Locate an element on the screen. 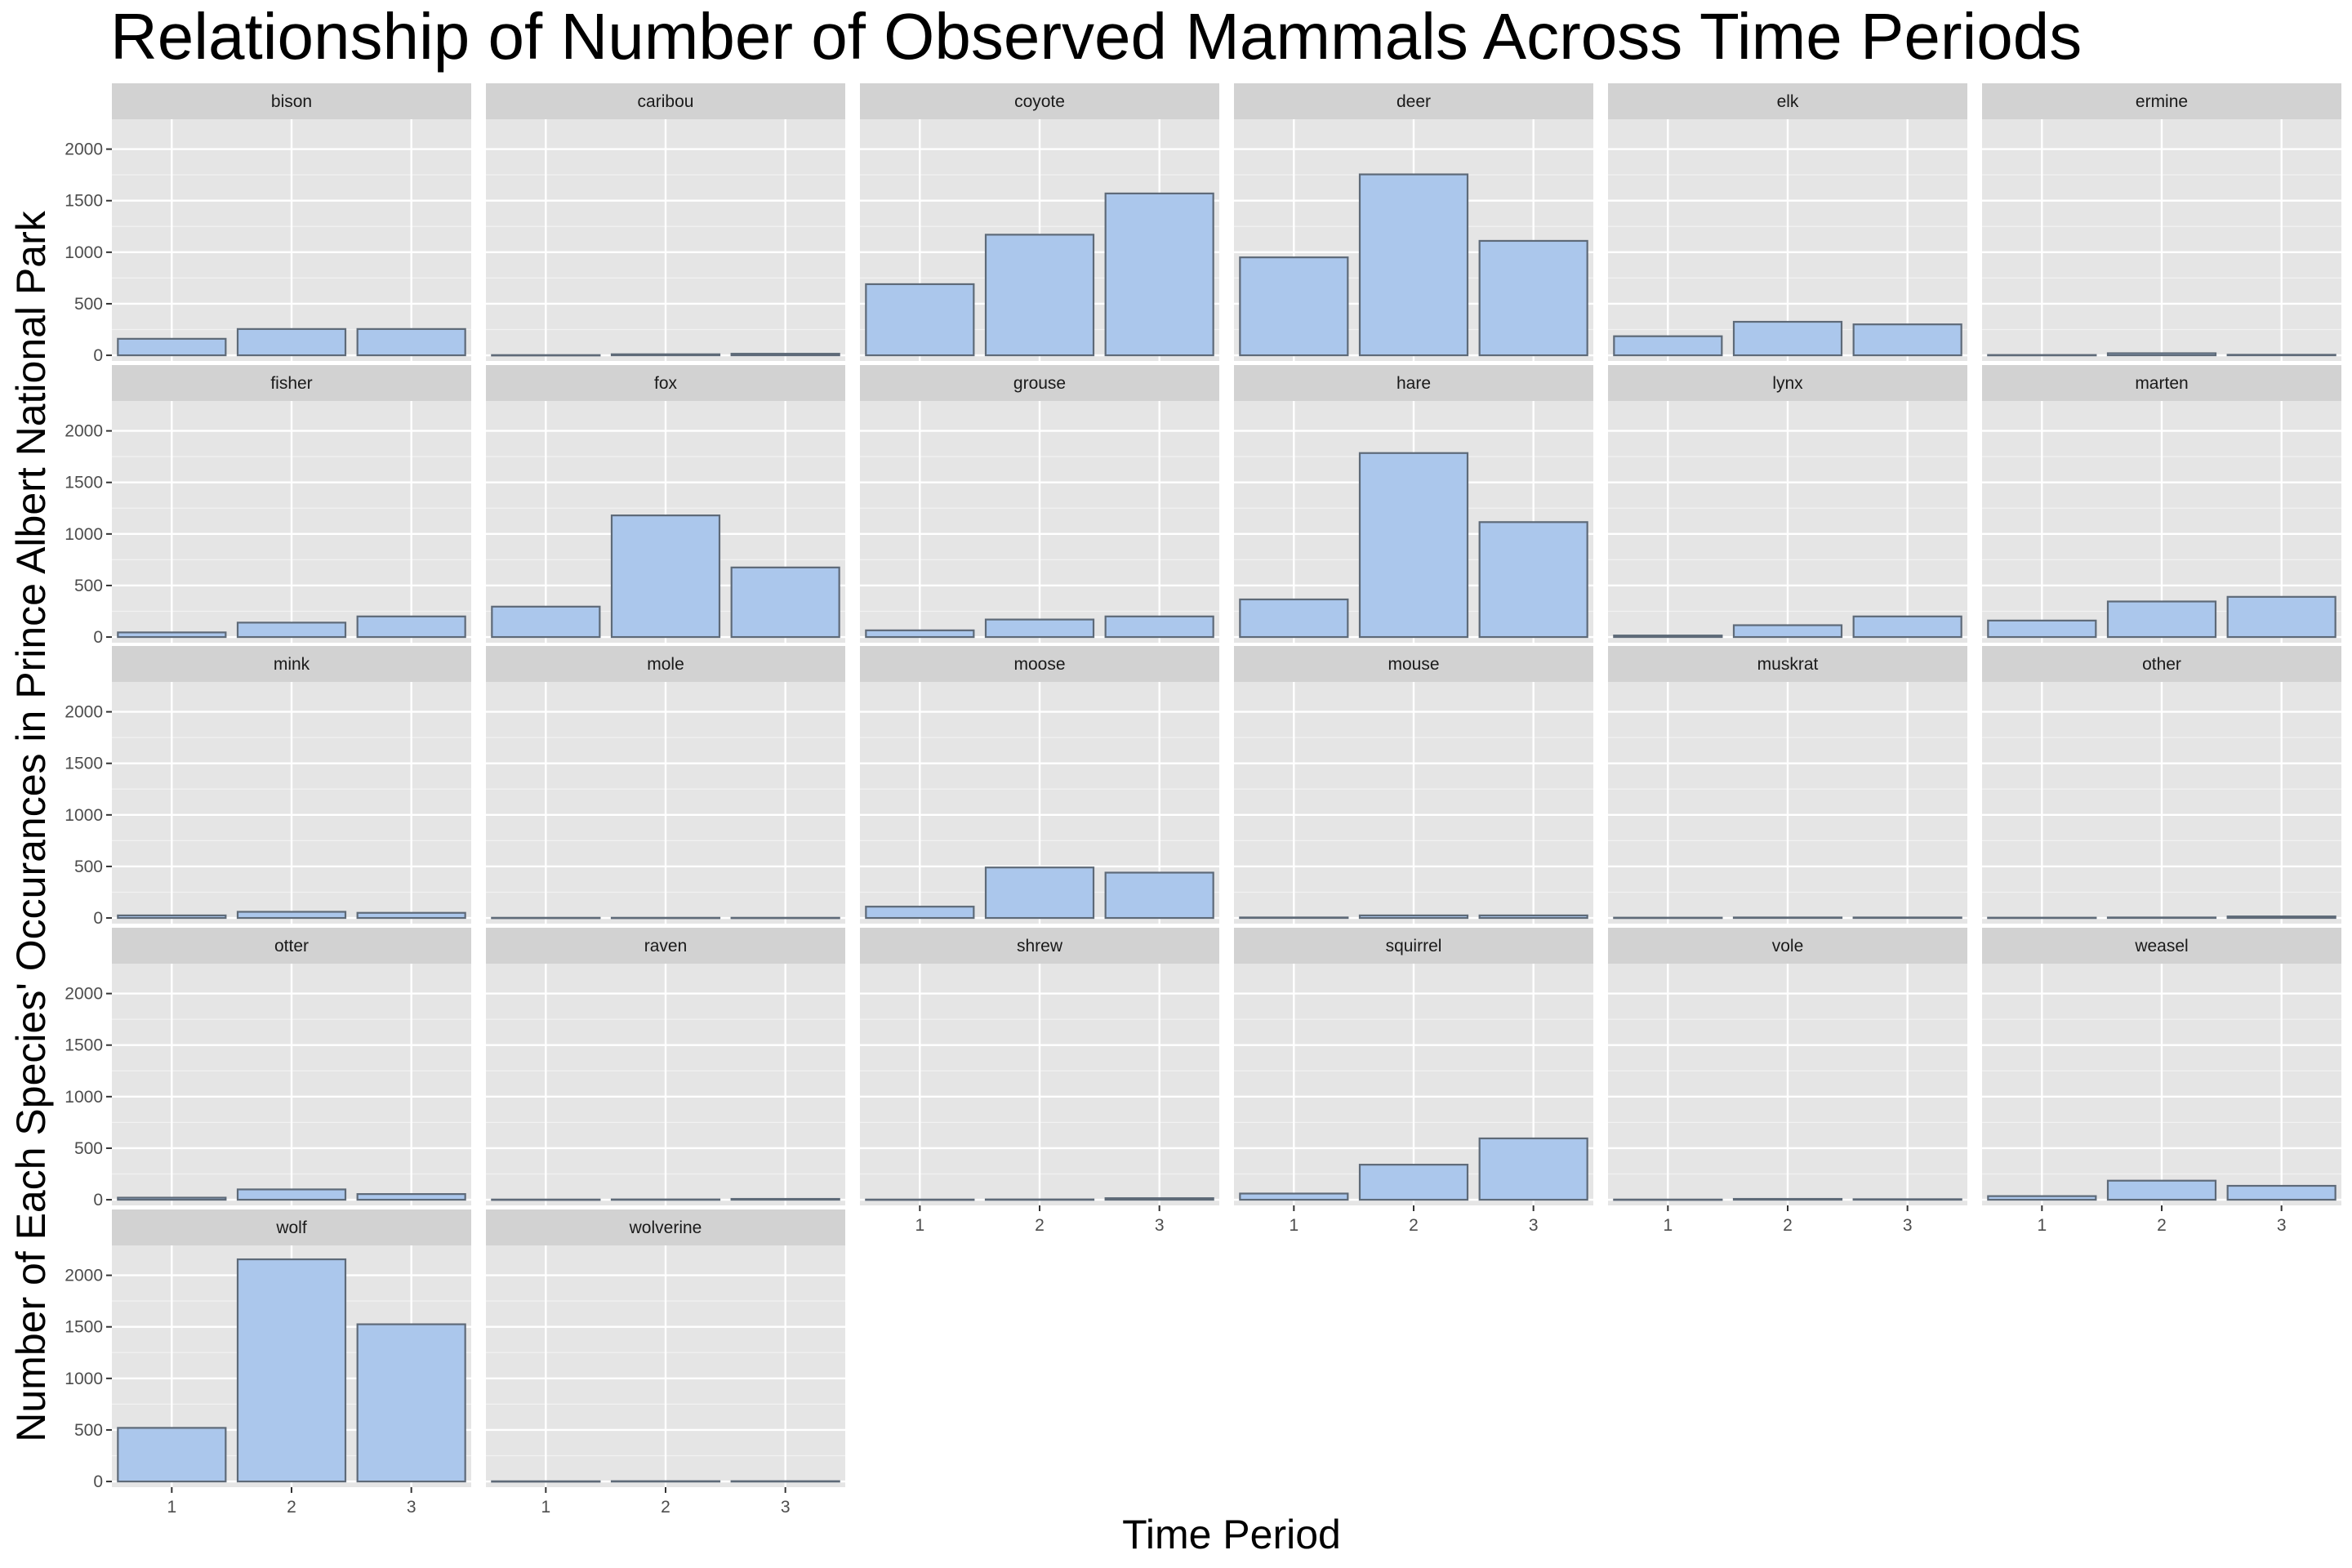  facet-coyote: coyote is located at coordinates (1039, 222).